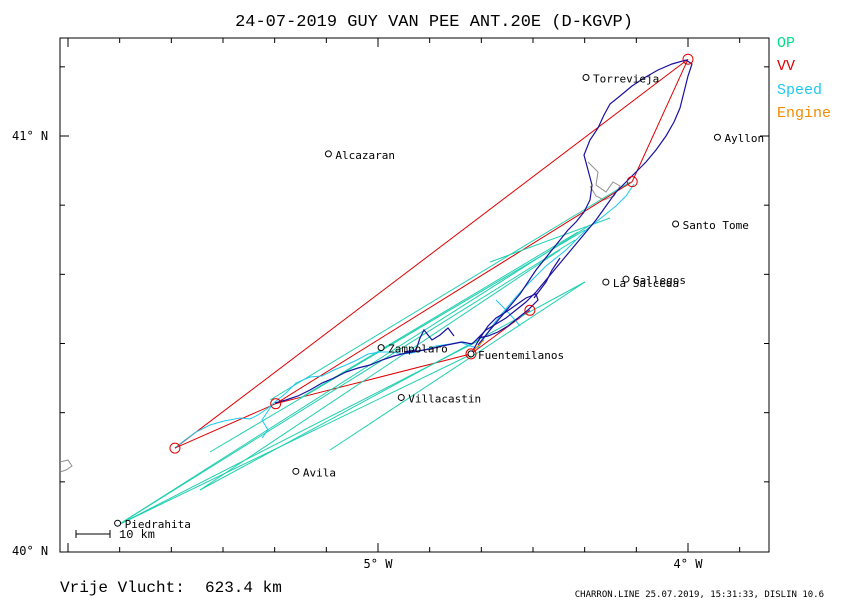  I want to click on place-label: Zampolaro, so click(418, 349).